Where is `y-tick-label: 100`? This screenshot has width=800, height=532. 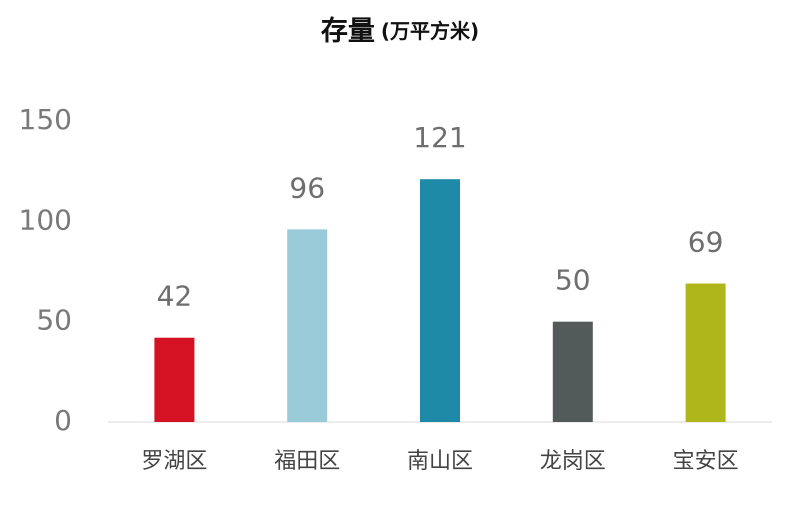 y-tick-label: 100 is located at coordinates (45, 219).